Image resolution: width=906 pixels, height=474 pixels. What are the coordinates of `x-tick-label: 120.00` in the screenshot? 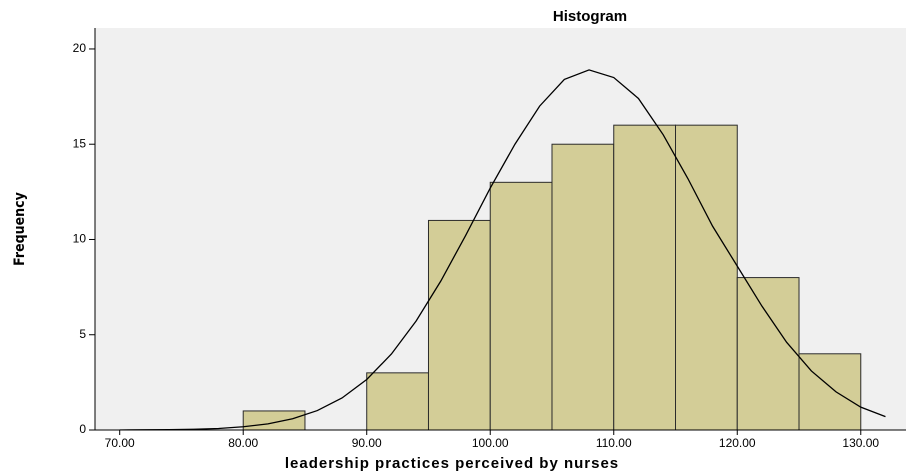 It's located at (737, 443).